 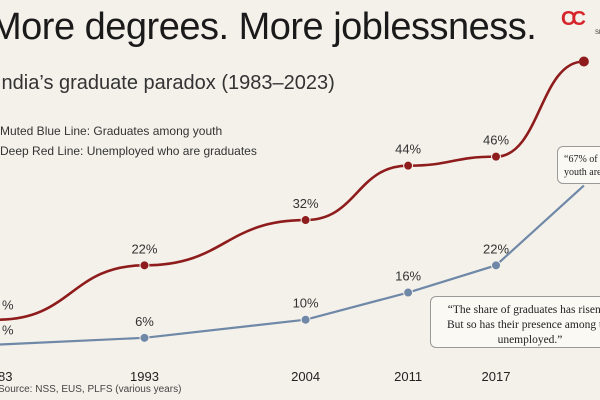 I want to click on legend-blue: Muted Blue Line: Graduates among youth, so click(x=111, y=131).